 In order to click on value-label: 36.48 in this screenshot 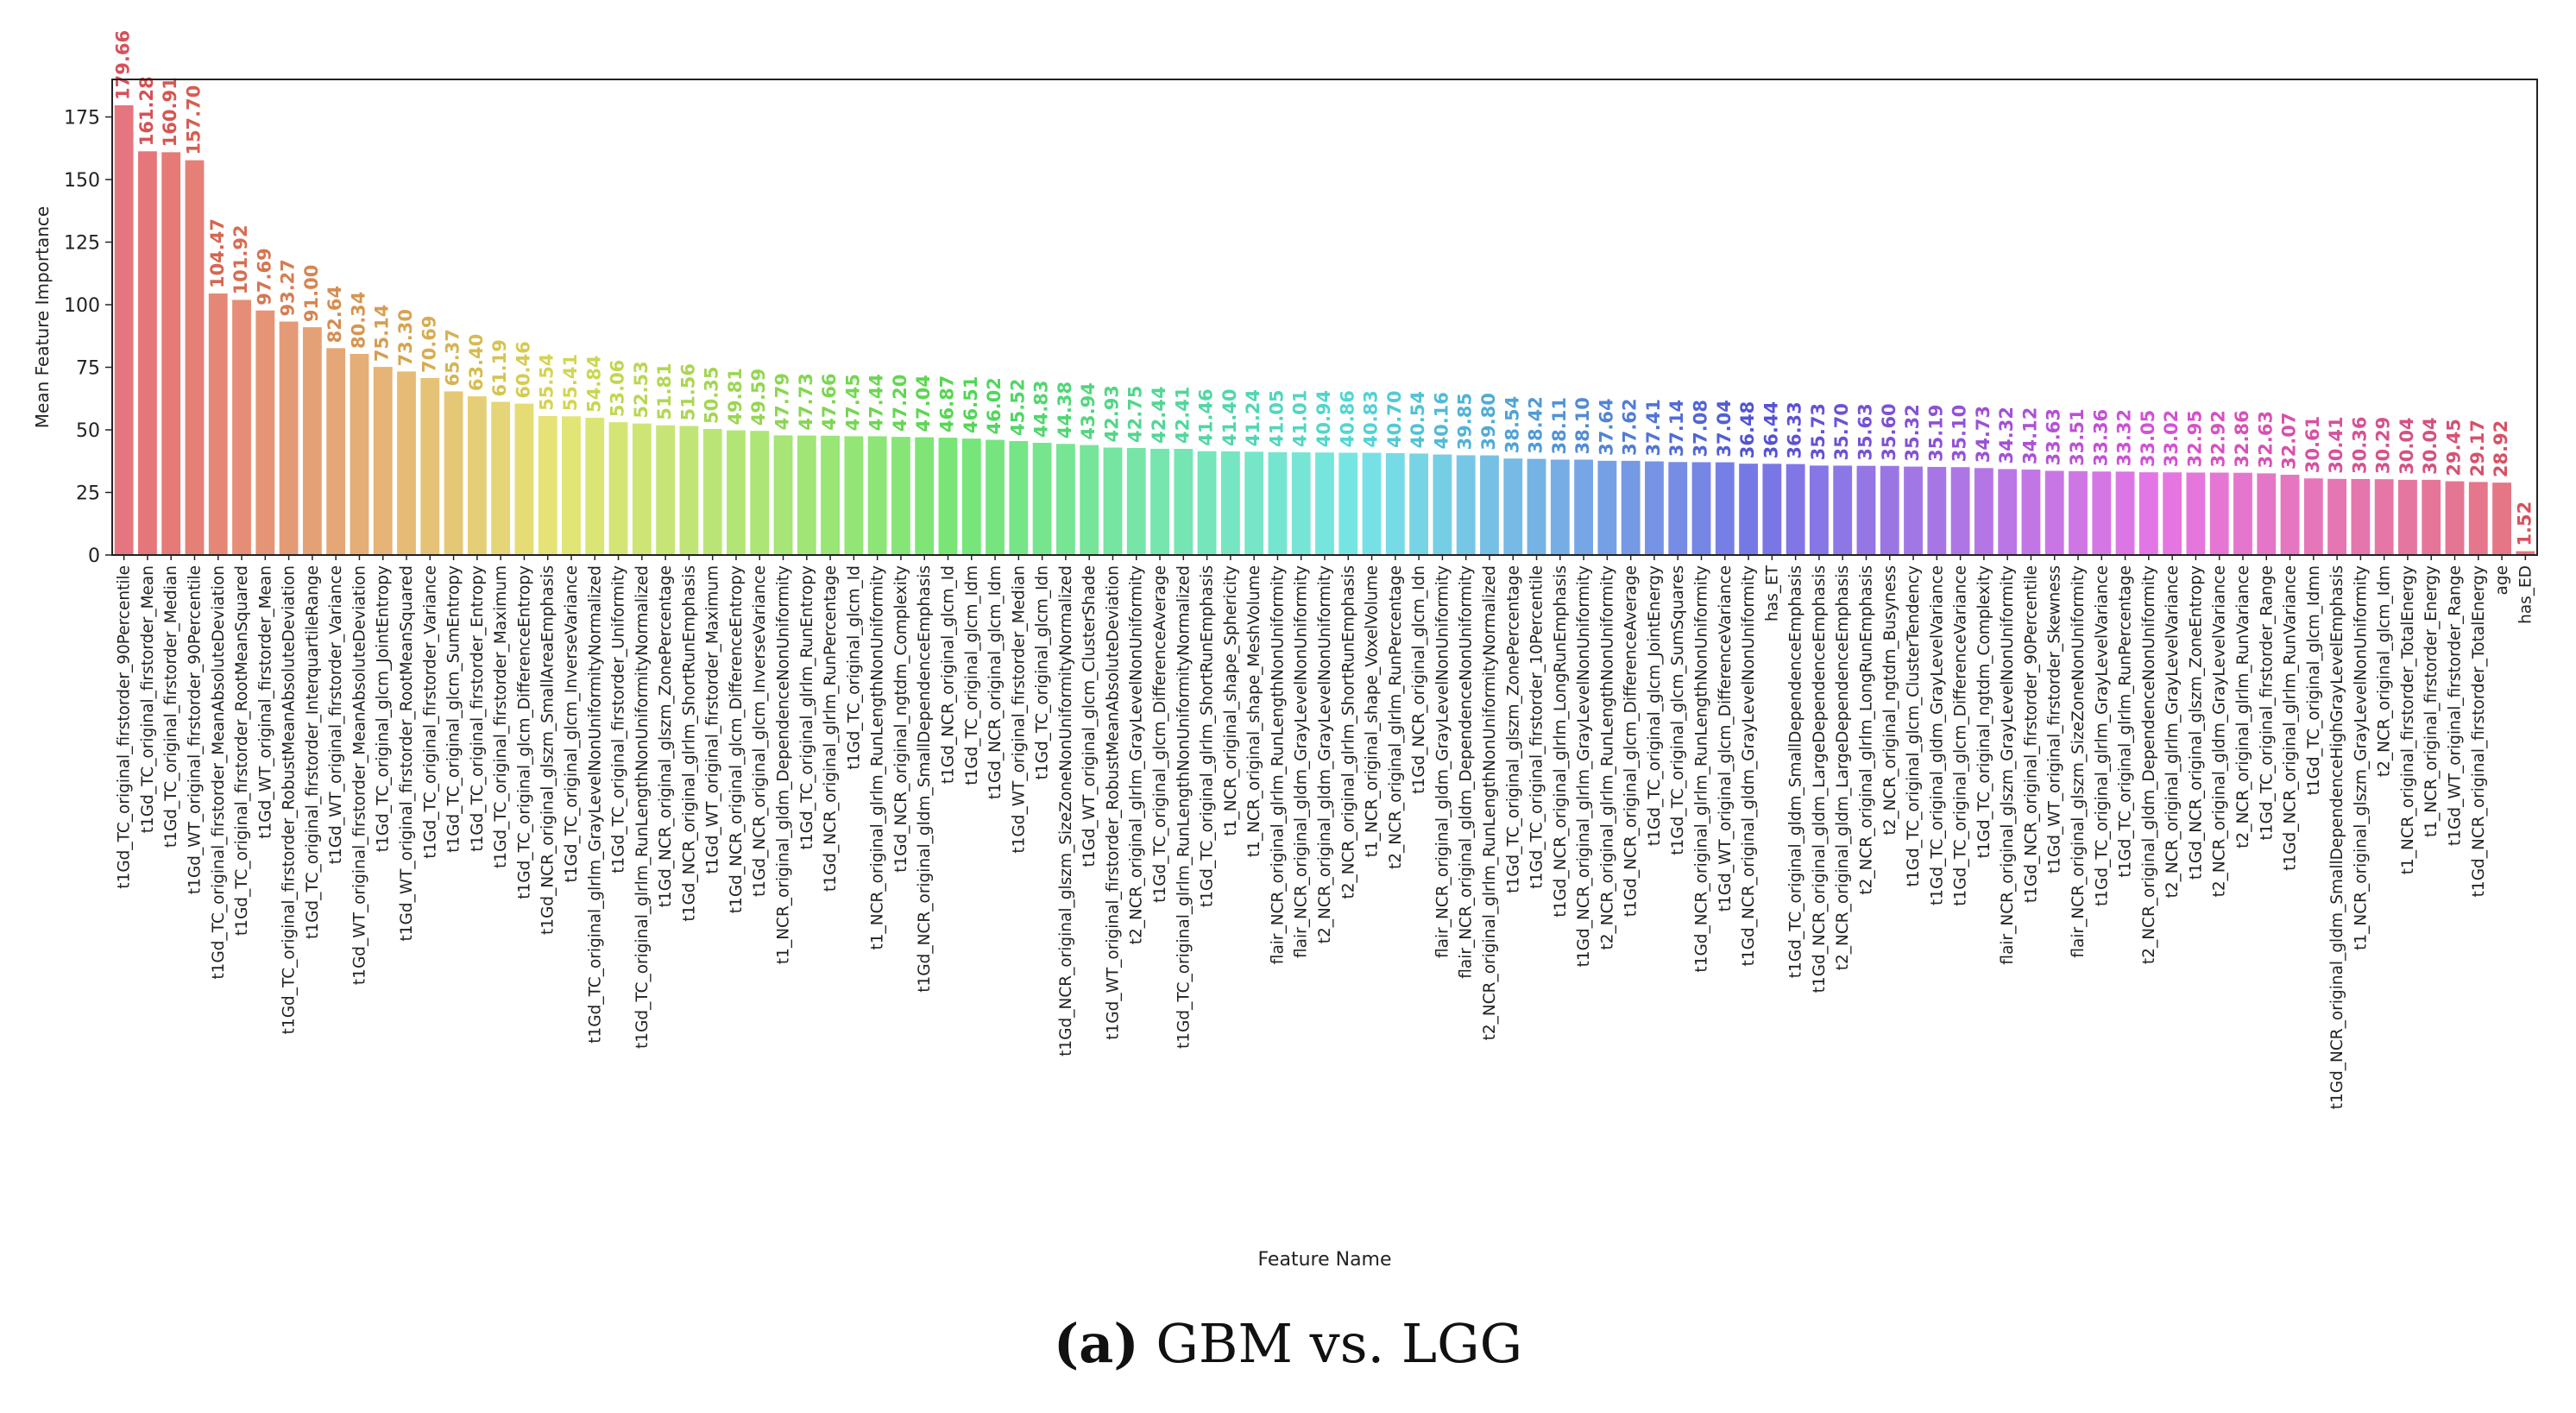, I will do `click(1748, 429)`.